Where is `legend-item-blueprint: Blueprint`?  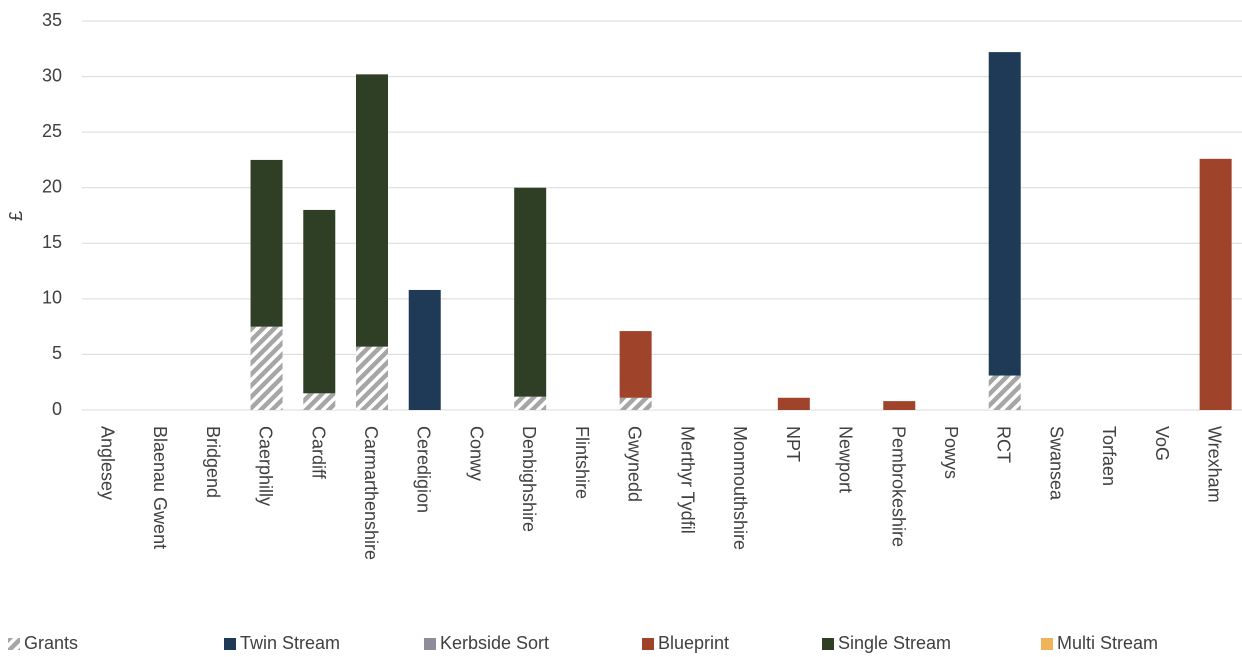
legend-item-blueprint: Blueprint is located at coordinates (685, 643).